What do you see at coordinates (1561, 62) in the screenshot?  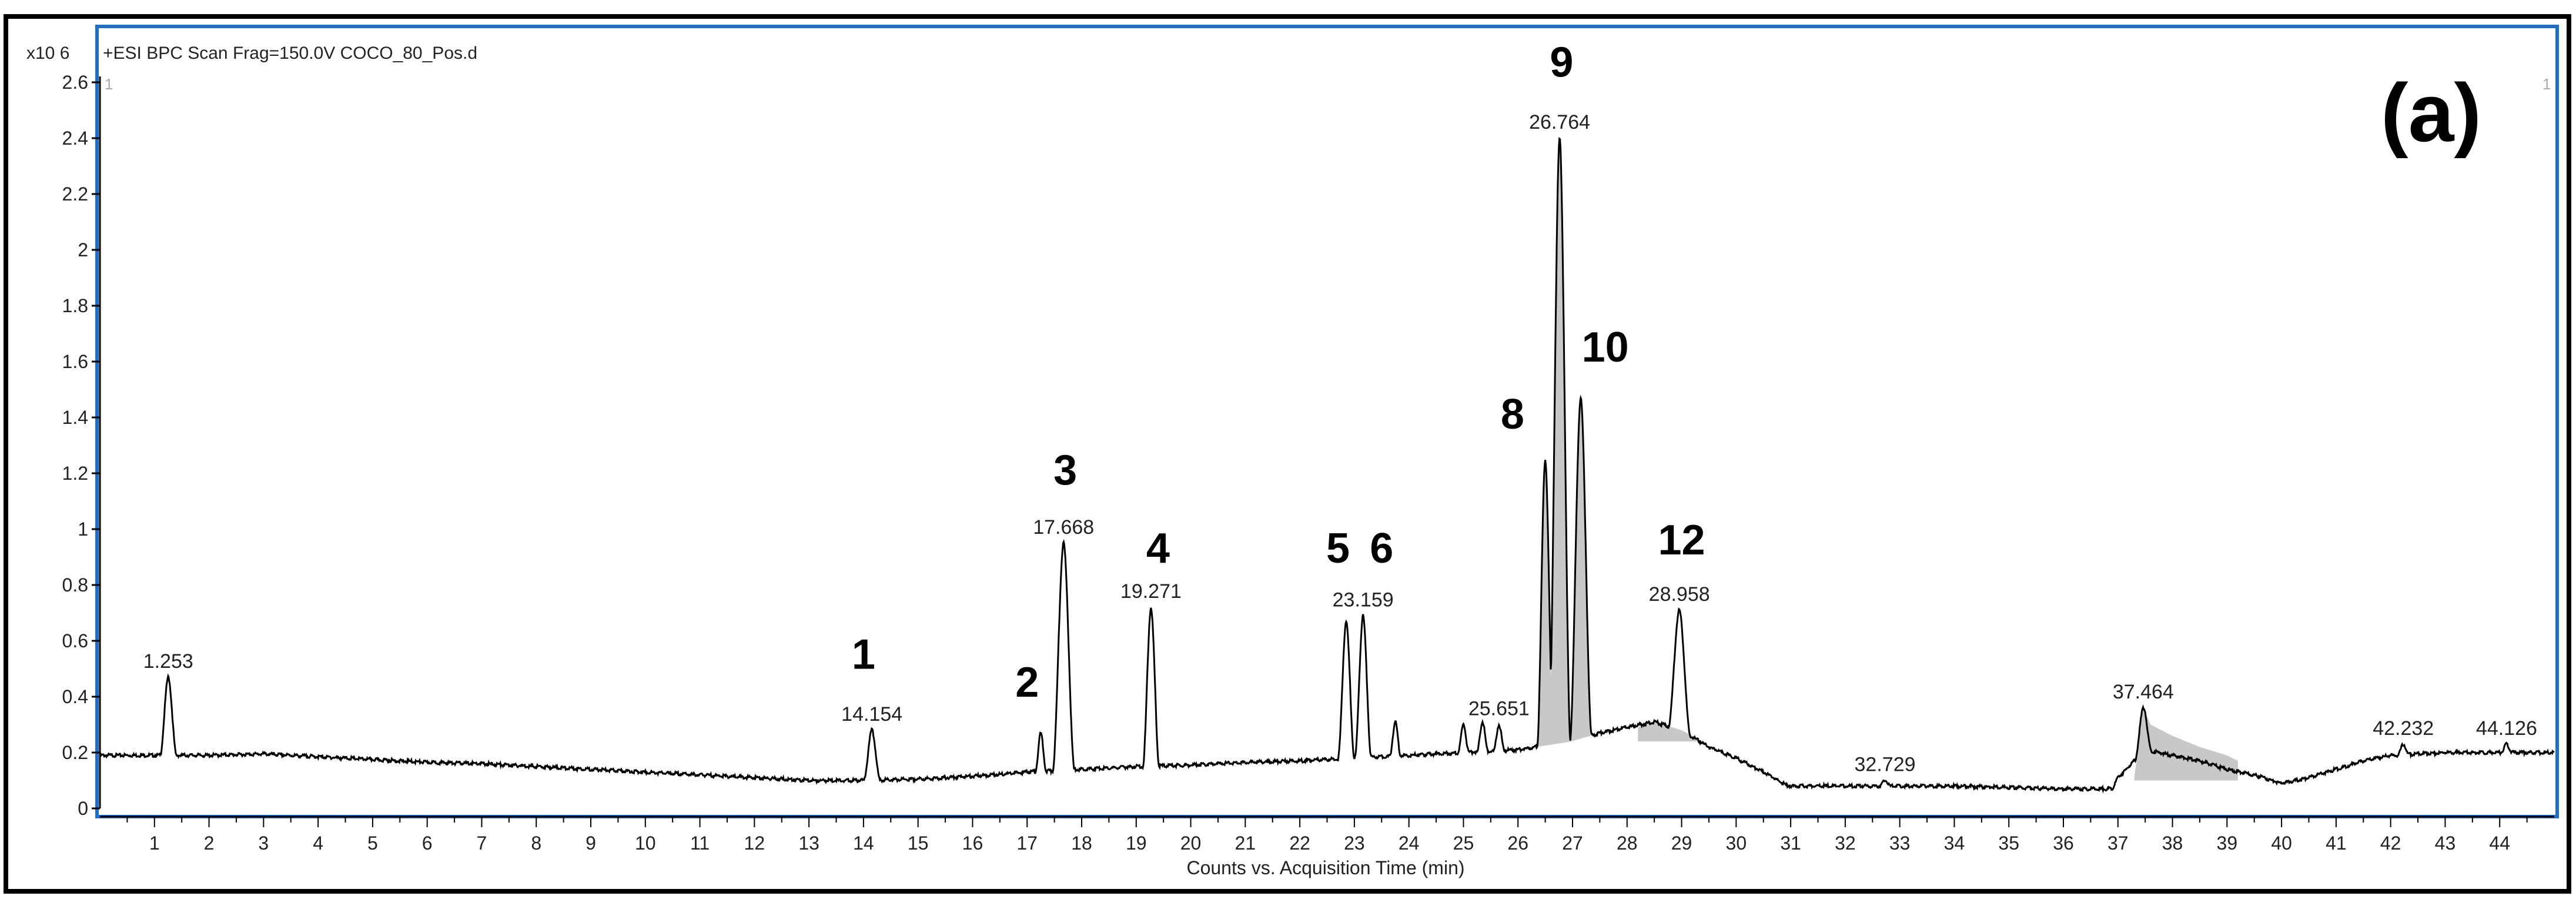 I see `peak-number-label: 9` at bounding box center [1561, 62].